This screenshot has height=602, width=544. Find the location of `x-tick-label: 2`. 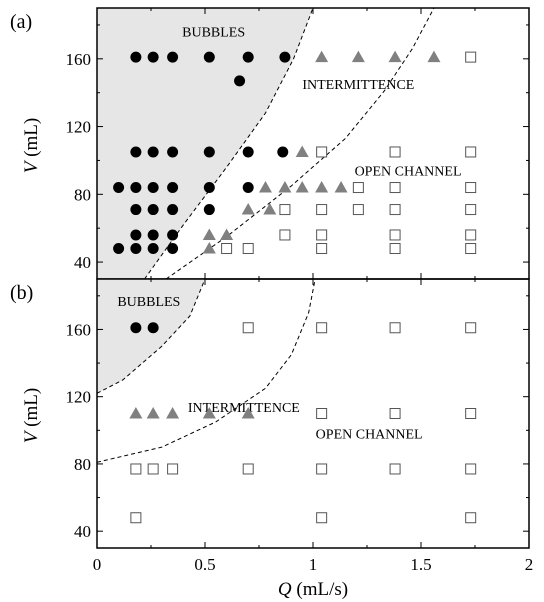

x-tick-label: 2 is located at coordinates (529, 564).